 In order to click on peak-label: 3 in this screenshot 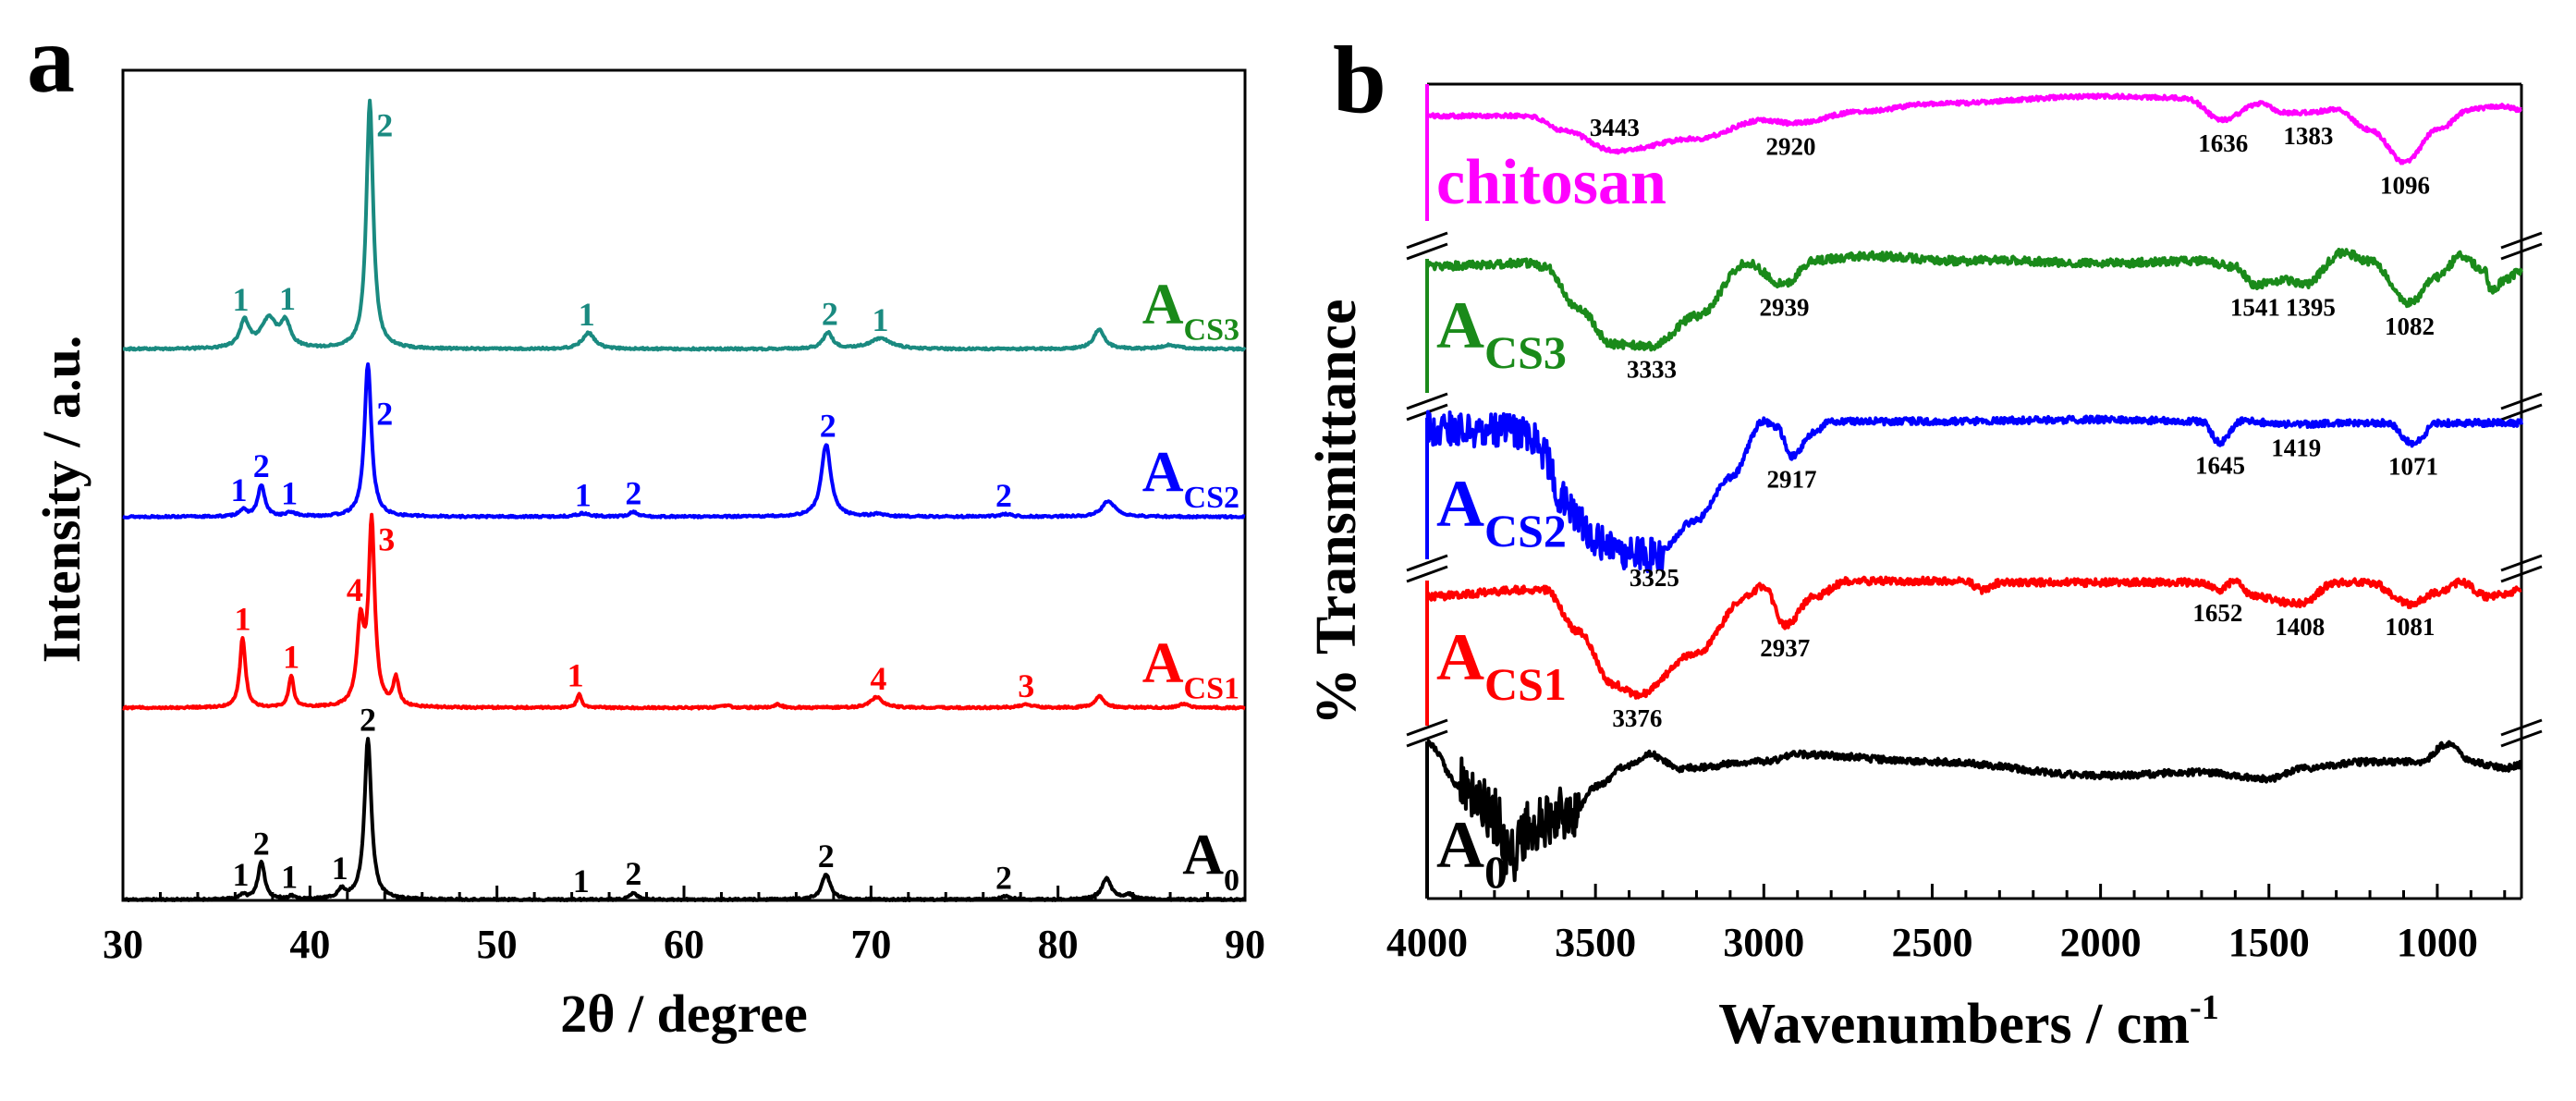, I will do `click(386, 539)`.